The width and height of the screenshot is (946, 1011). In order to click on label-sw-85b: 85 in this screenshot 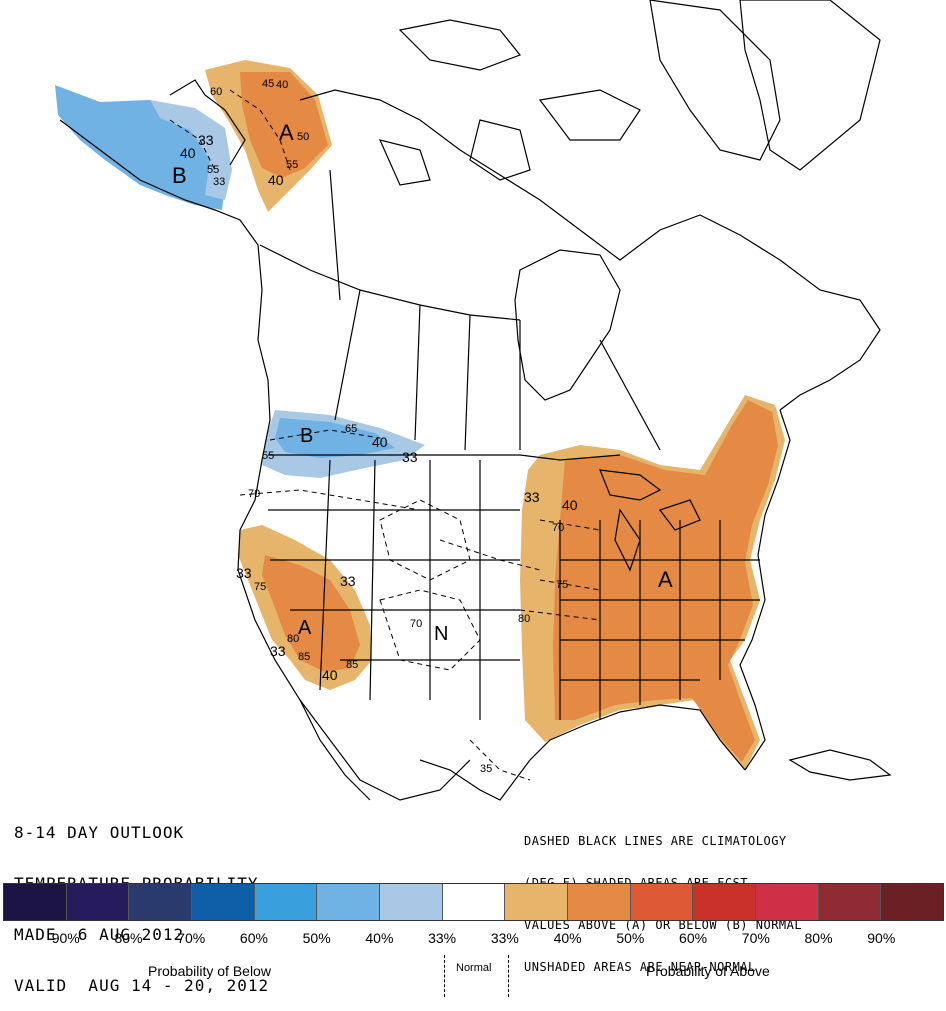, I will do `click(352, 665)`.